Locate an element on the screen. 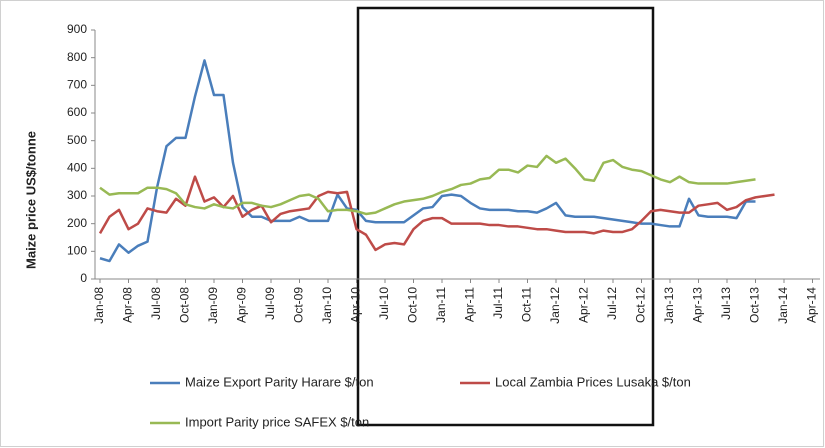  x-tick-label: Jan-08 is located at coordinates (99, 305).